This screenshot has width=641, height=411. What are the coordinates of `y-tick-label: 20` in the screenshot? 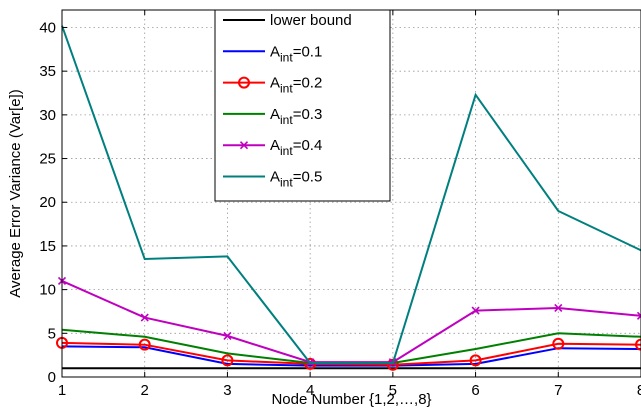 It's located at (47, 202).